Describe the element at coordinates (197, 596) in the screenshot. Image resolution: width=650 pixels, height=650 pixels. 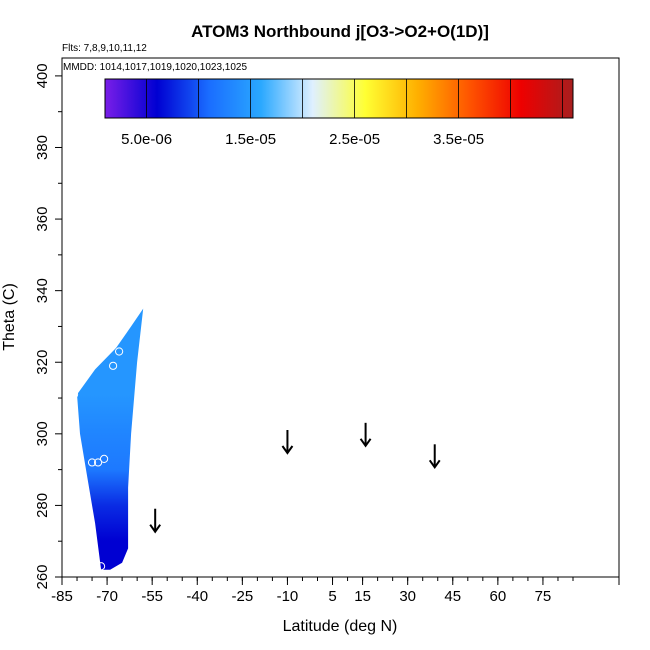
I see `x-tick-label: -40` at that location.